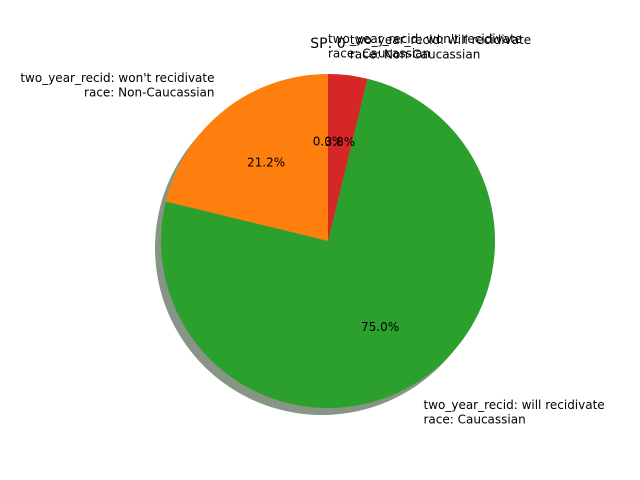  Describe the element at coordinates (380, 327) in the screenshot. I see `pie-pct-label-2: 75.0%` at that location.